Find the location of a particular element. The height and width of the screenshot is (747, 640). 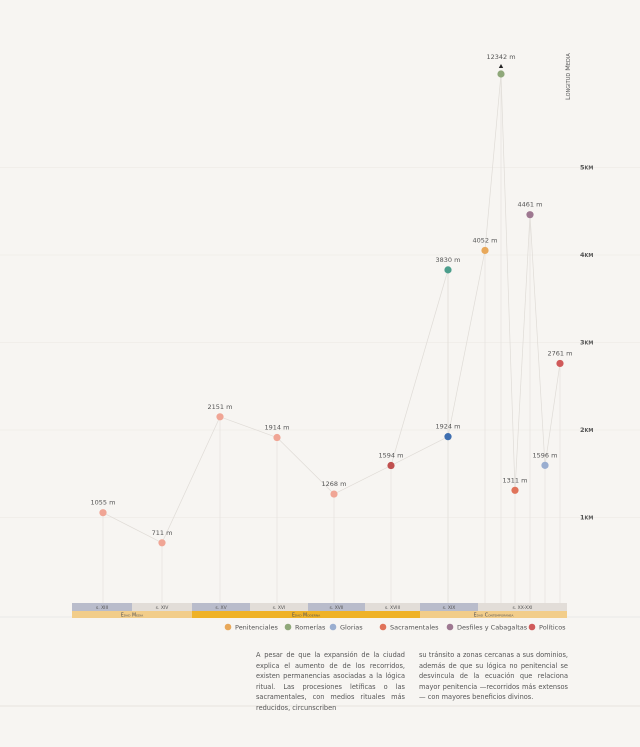

value-label: 1924 m is located at coordinates (448, 427).